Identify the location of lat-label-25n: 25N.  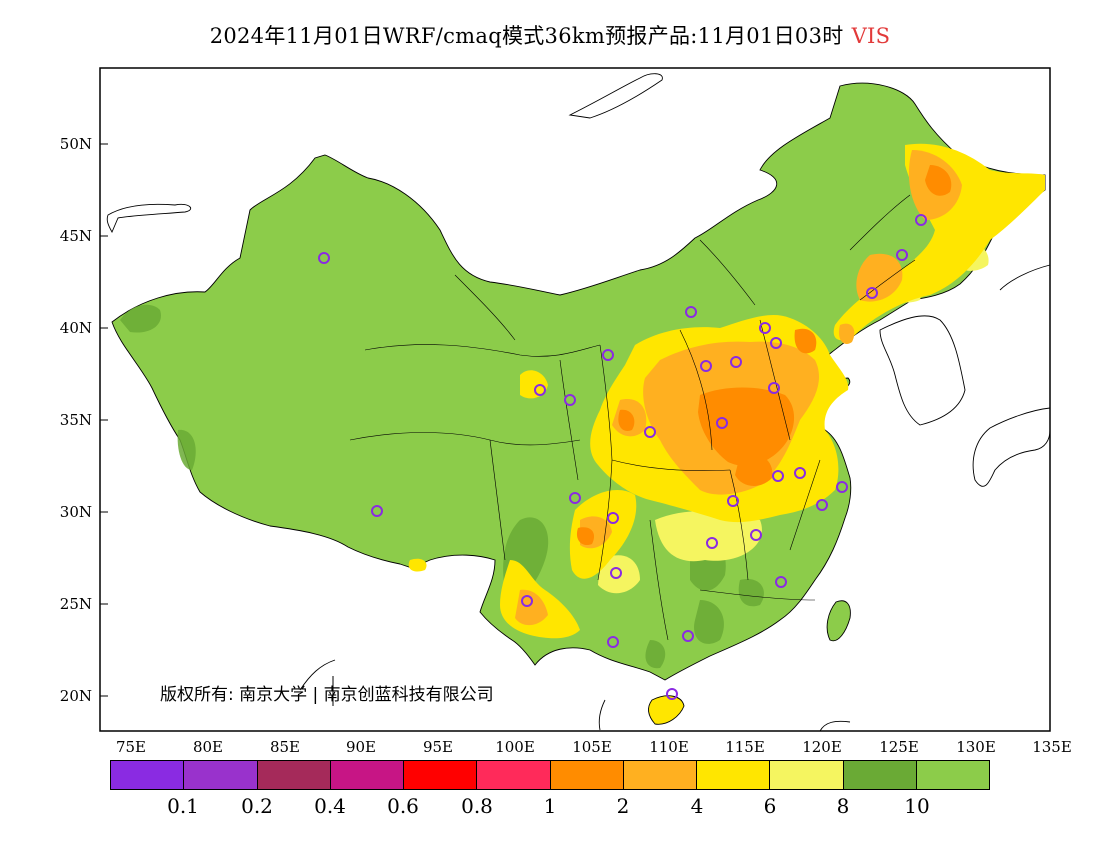
(75, 604).